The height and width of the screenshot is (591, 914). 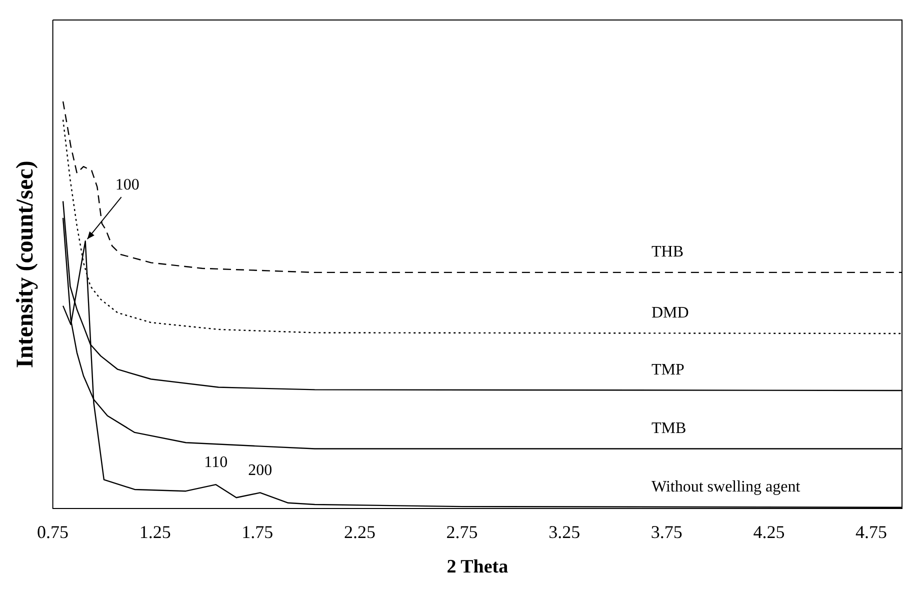 I want to click on annotation: 100, so click(x=127, y=185).